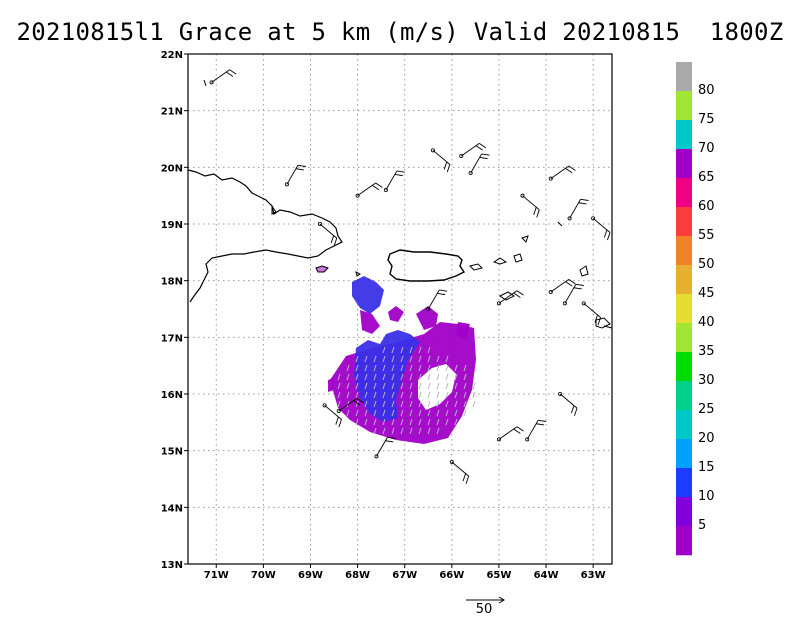 The width and height of the screenshot is (800, 618). Describe the element at coordinates (706, 206) in the screenshot. I see `colorbar-label: 60` at that location.